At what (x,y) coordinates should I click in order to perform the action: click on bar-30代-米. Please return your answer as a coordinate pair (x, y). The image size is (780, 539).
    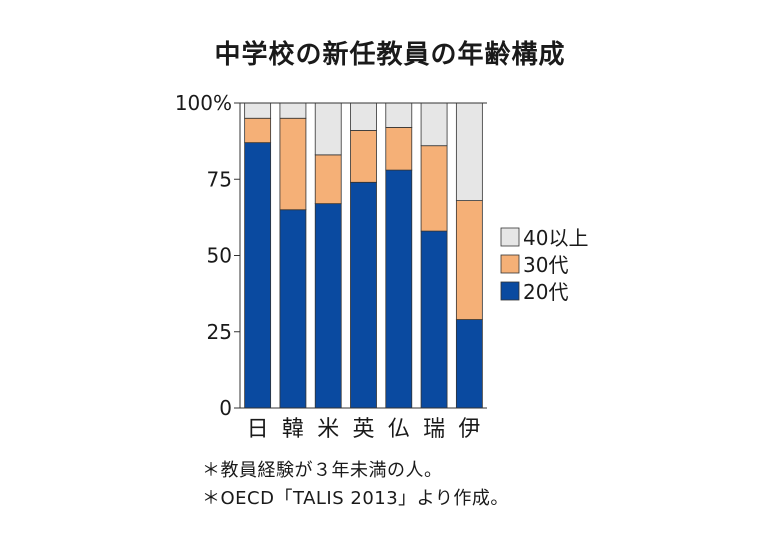
    Looking at the image, I should click on (328, 179).